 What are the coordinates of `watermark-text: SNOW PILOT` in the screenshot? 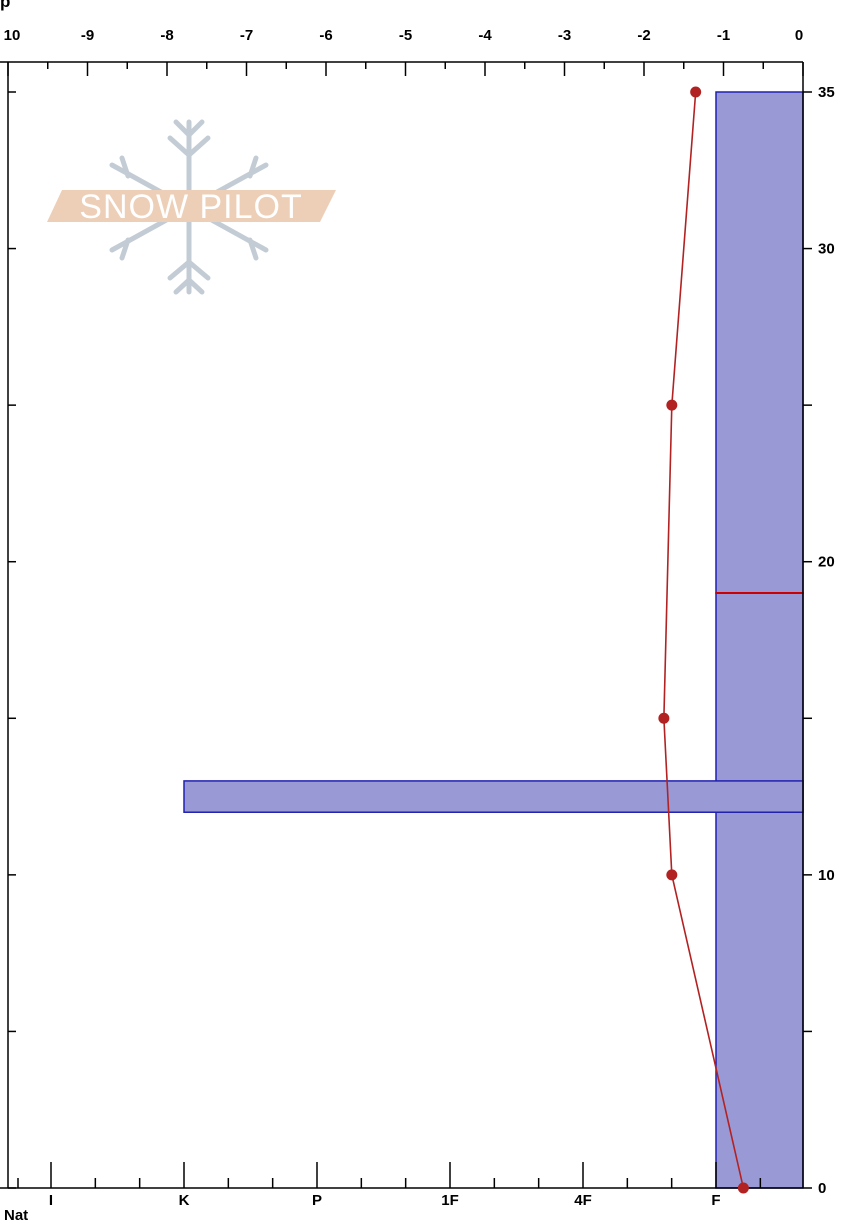 It's located at (190, 207).